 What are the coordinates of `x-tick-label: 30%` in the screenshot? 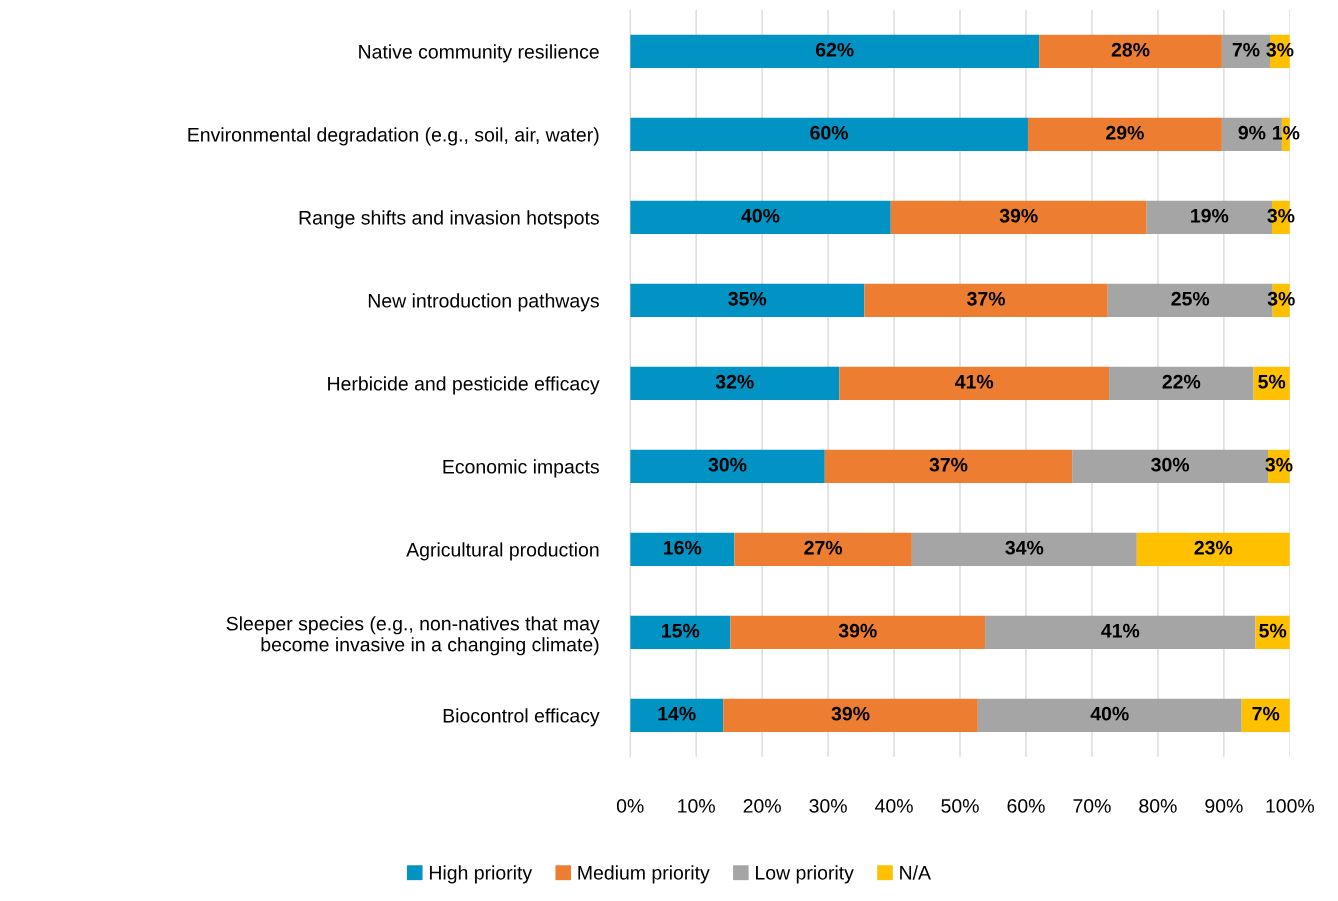 It's located at (828, 806).